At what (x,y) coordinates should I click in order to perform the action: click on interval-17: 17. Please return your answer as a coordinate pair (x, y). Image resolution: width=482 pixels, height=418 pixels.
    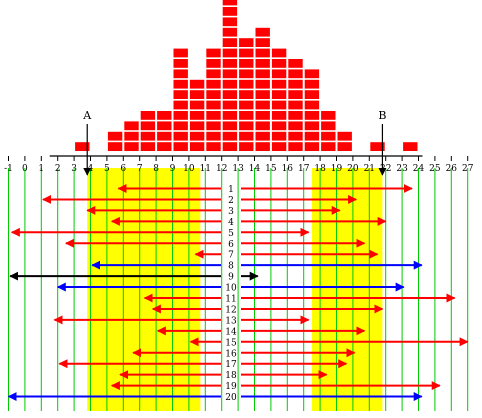
    Looking at the image, I should click on (203, 364).